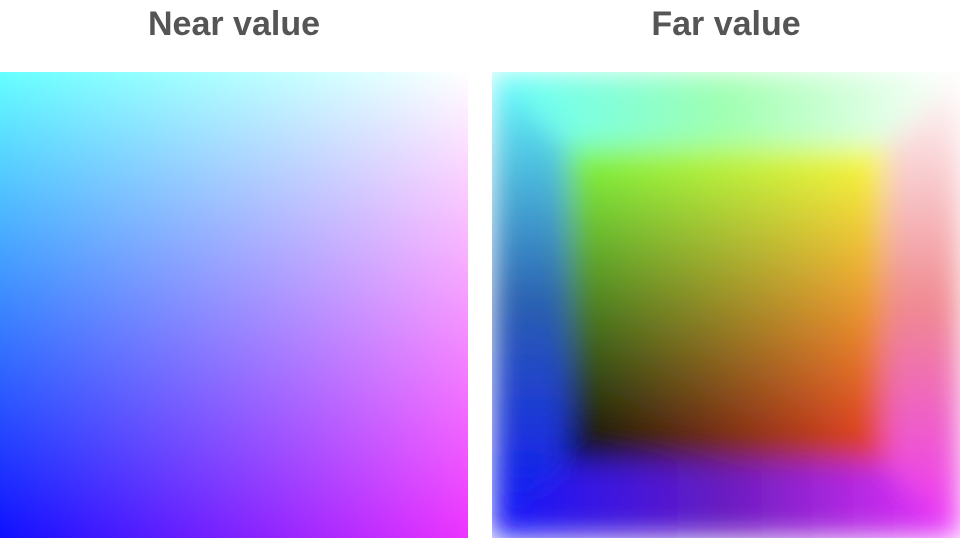 This screenshot has height=540, width=960. What do you see at coordinates (234, 24) in the screenshot?
I see `near-value-title: Near value` at bounding box center [234, 24].